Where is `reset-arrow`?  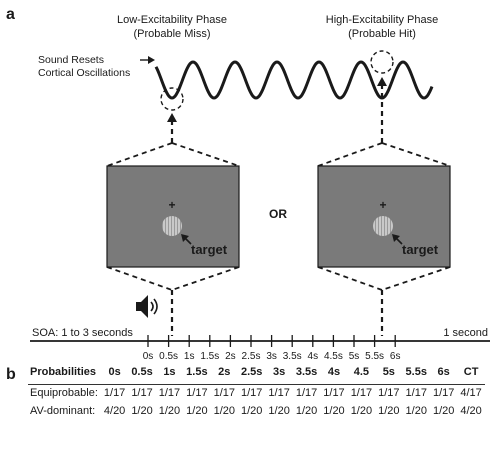
reset-arrow is located at coordinates (147, 60).